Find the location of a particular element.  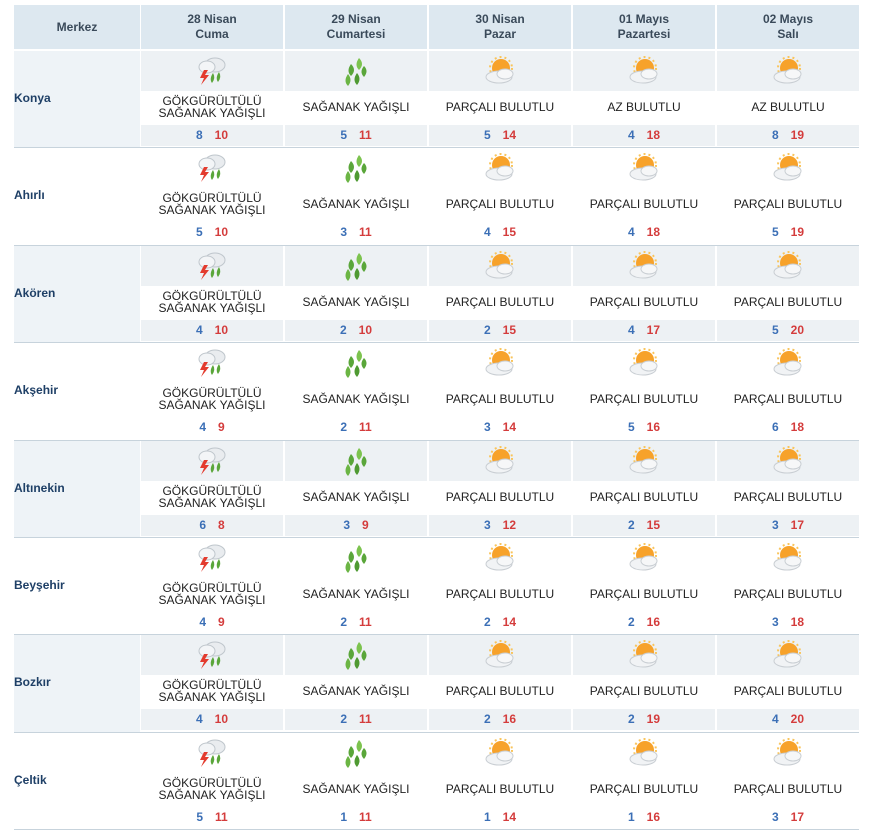

temperature-range: 5 14 is located at coordinates (500, 135).